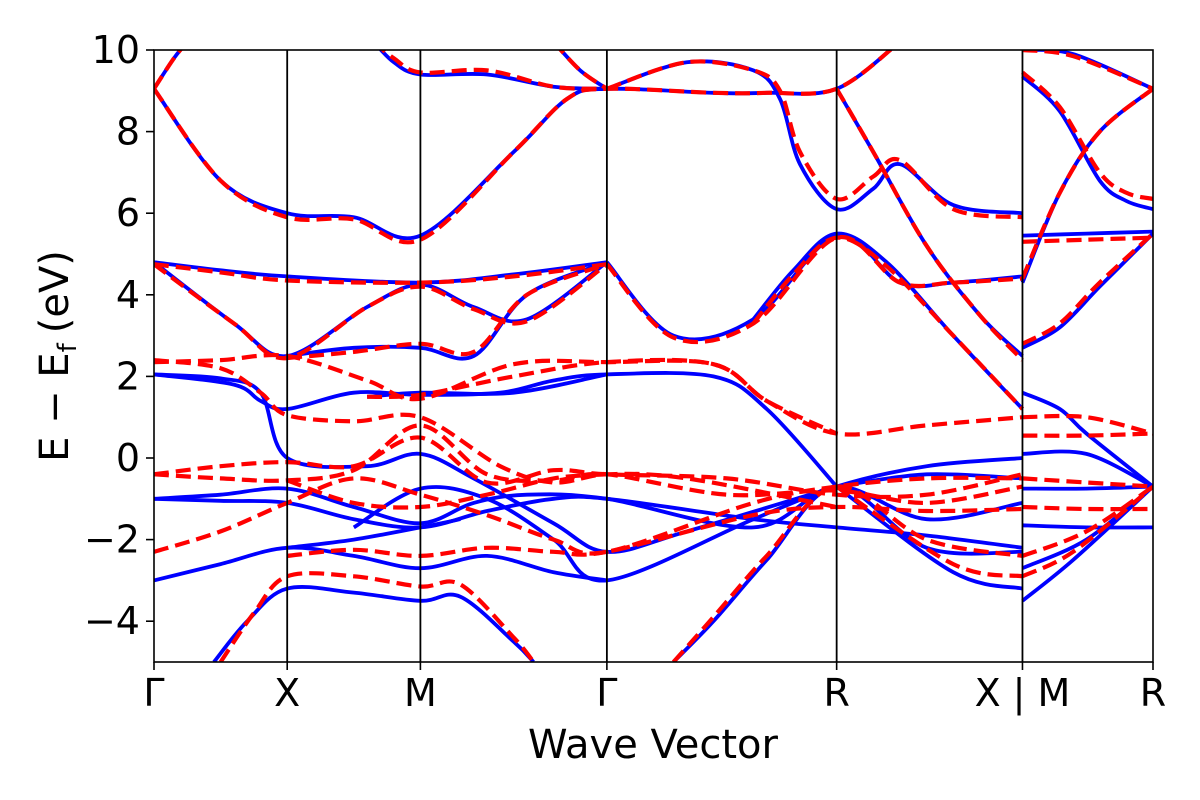 The width and height of the screenshot is (1200, 800). Describe the element at coordinates (116, 50) in the screenshot. I see `y-tick-label-7: 10` at that location.